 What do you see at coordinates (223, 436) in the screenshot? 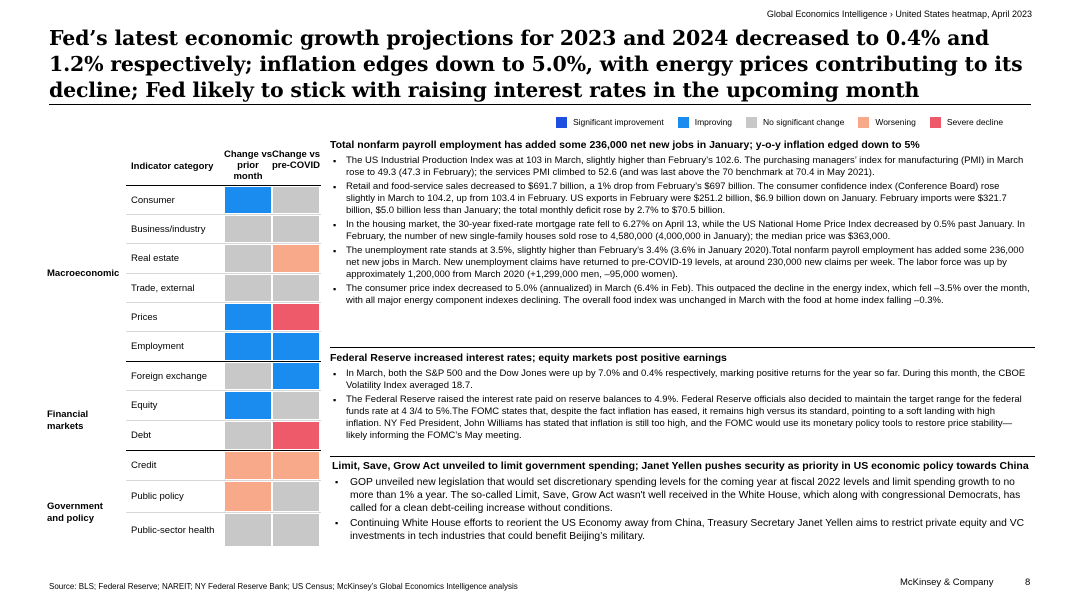
I see `table-row: Debt` at bounding box center [223, 436].